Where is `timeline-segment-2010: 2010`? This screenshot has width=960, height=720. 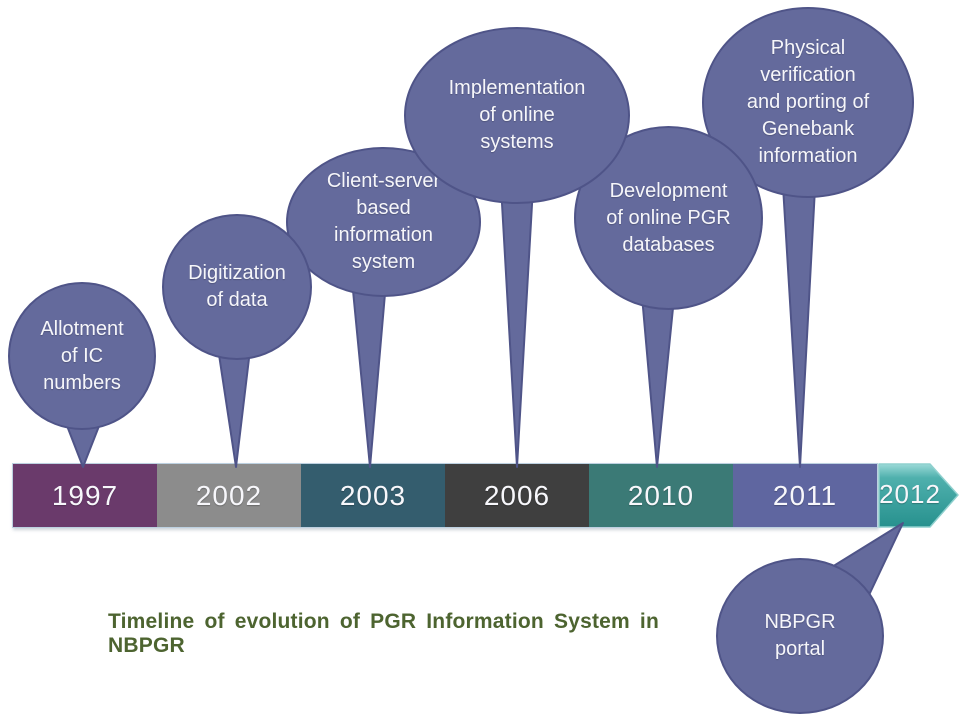 timeline-segment-2010: 2010 is located at coordinates (661, 495).